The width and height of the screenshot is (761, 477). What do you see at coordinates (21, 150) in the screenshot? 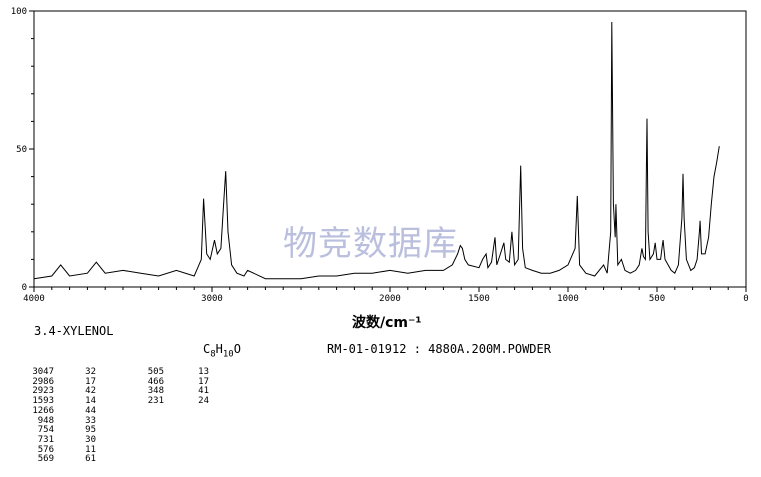
I see `y-tick-label: 50` at bounding box center [21, 150].